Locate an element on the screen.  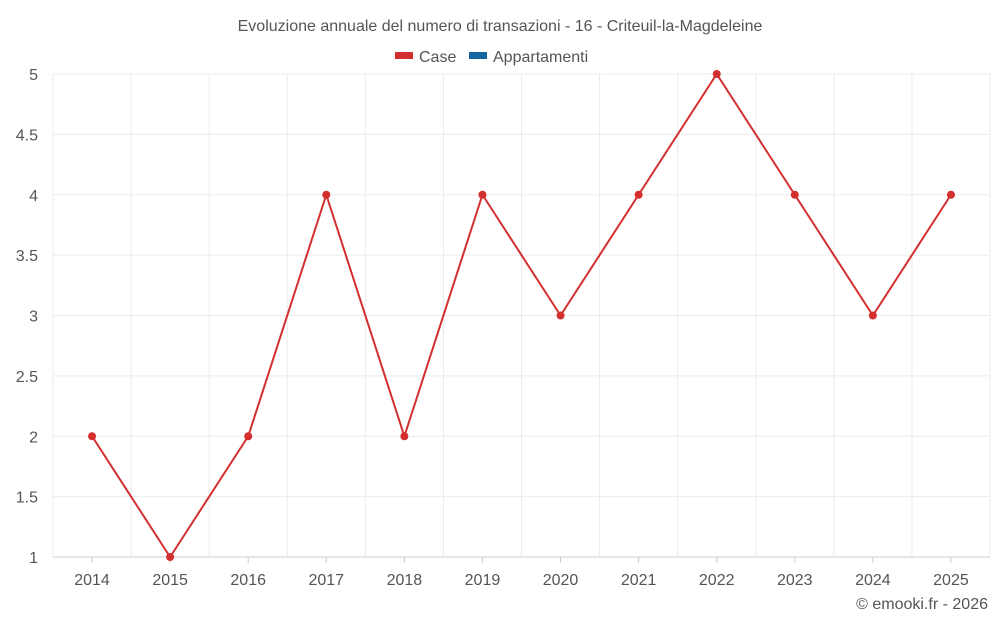
legend-swatch-appartamenti is located at coordinates (478, 55).